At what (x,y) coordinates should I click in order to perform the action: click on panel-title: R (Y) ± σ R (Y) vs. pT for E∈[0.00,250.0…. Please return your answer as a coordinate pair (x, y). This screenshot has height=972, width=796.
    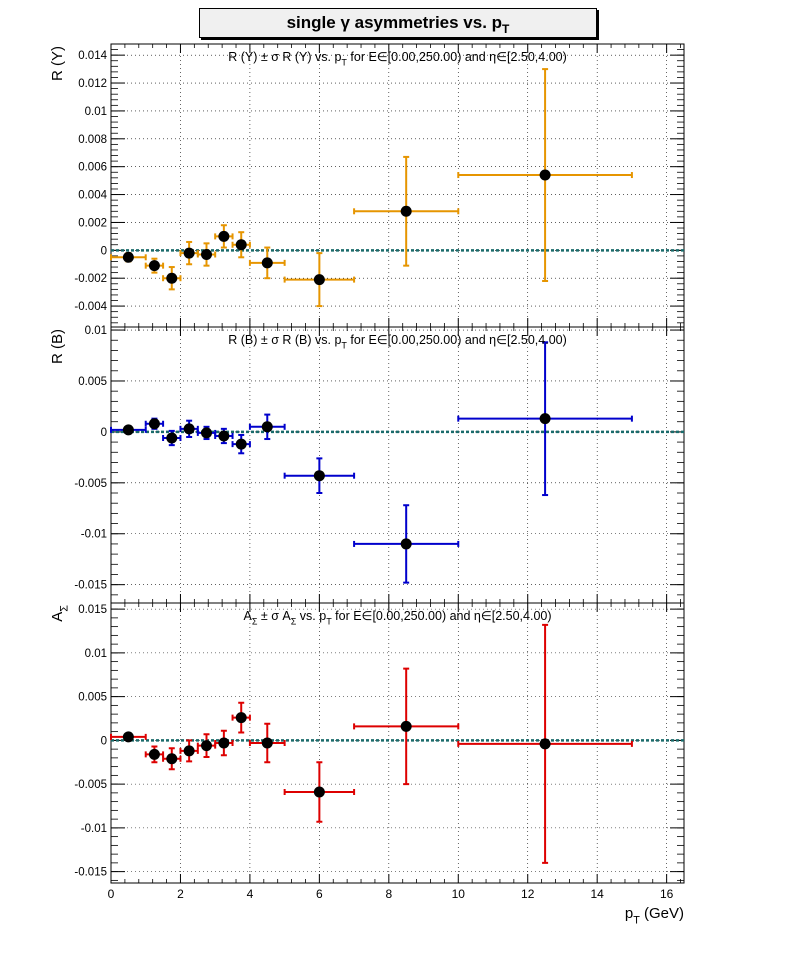
    Looking at the image, I should click on (397, 58).